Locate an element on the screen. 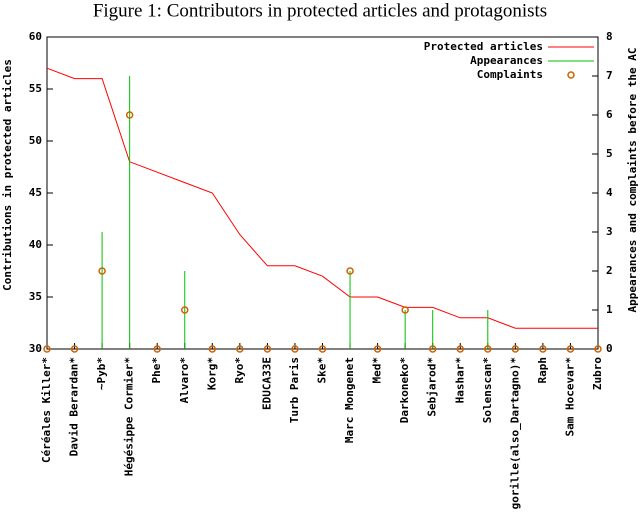 The height and width of the screenshot is (515, 640). y-axis-title: Contributions in protected articles is located at coordinates (7, 175).